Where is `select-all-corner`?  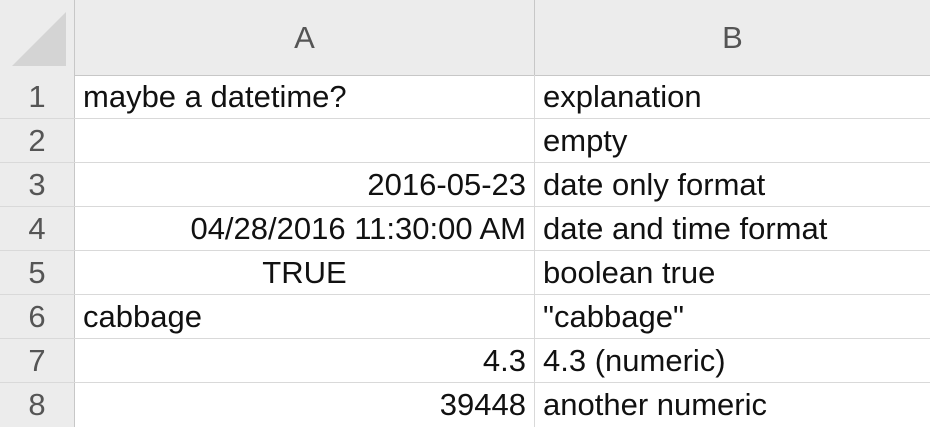
select-all-corner is located at coordinates (37, 37).